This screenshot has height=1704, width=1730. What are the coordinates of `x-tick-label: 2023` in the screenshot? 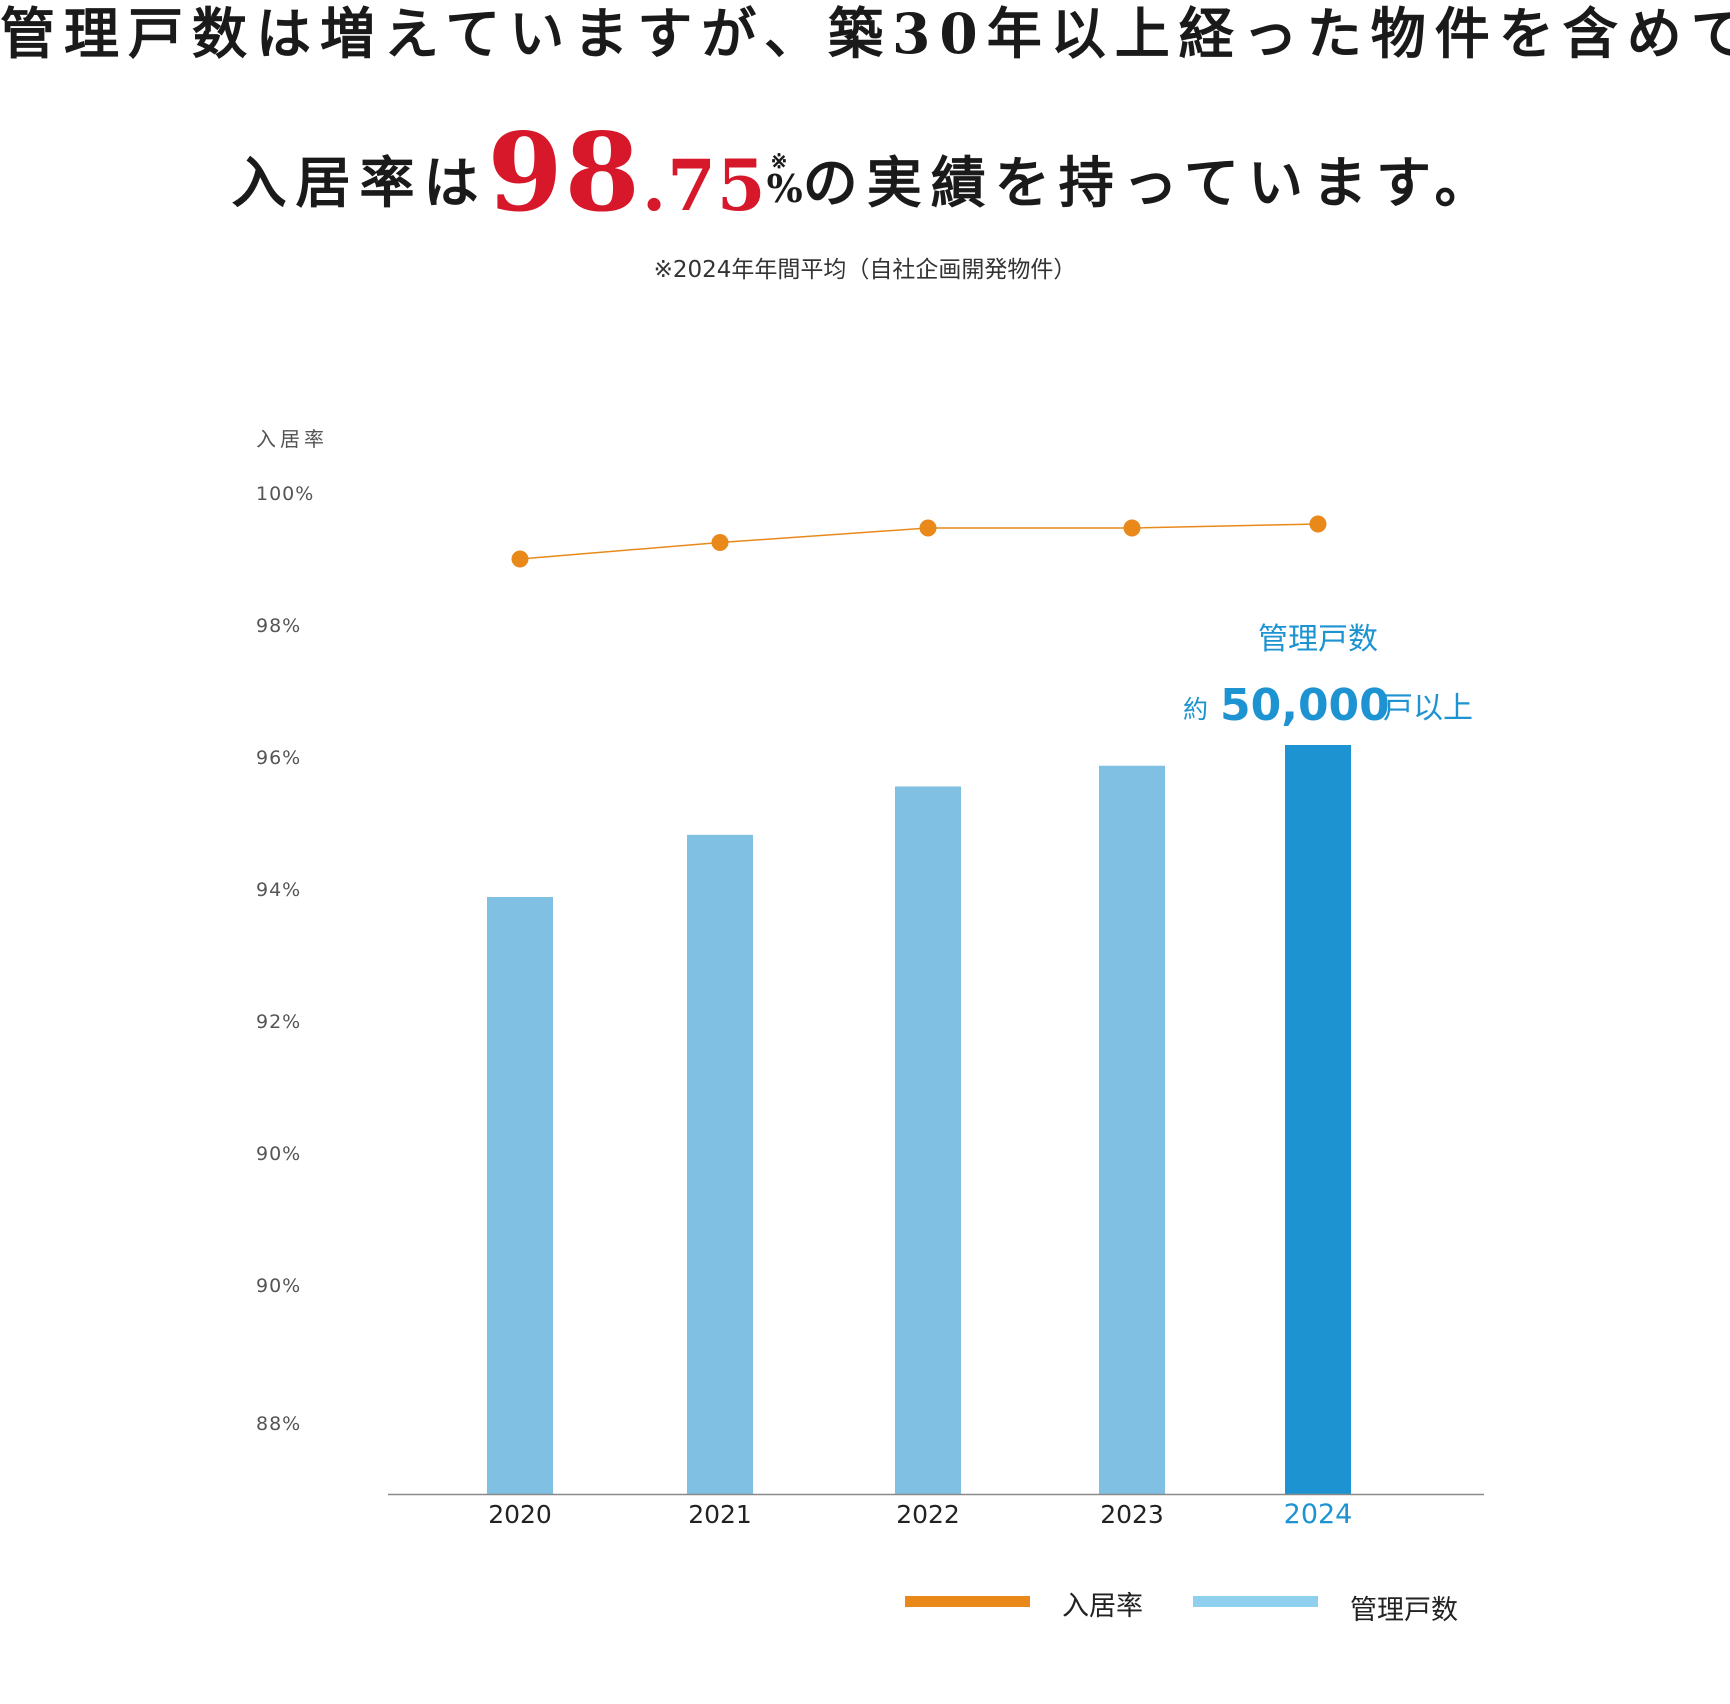 It's located at (1132, 1514).